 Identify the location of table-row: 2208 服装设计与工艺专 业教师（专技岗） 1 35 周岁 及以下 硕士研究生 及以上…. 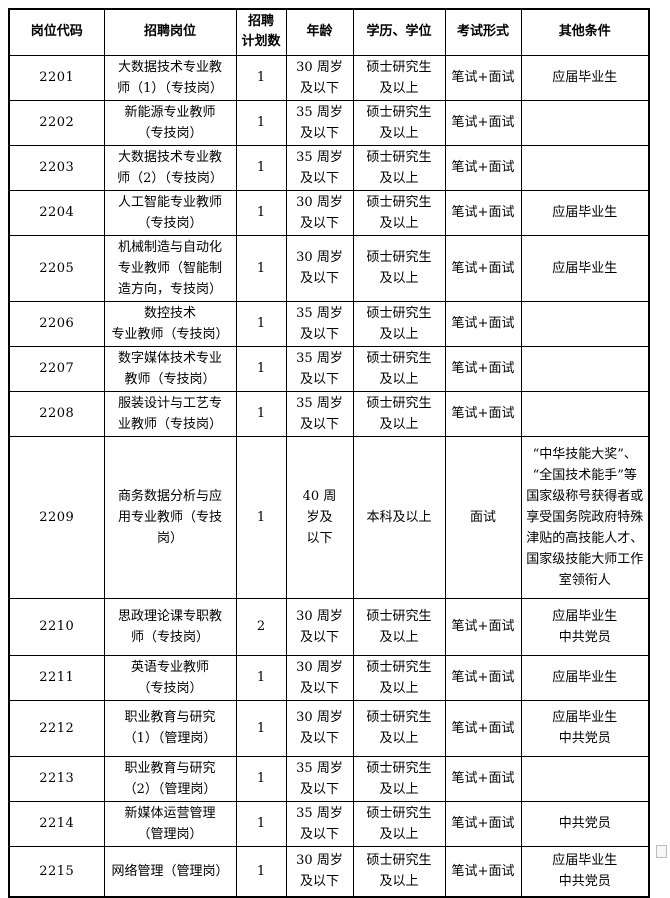
(329, 413).